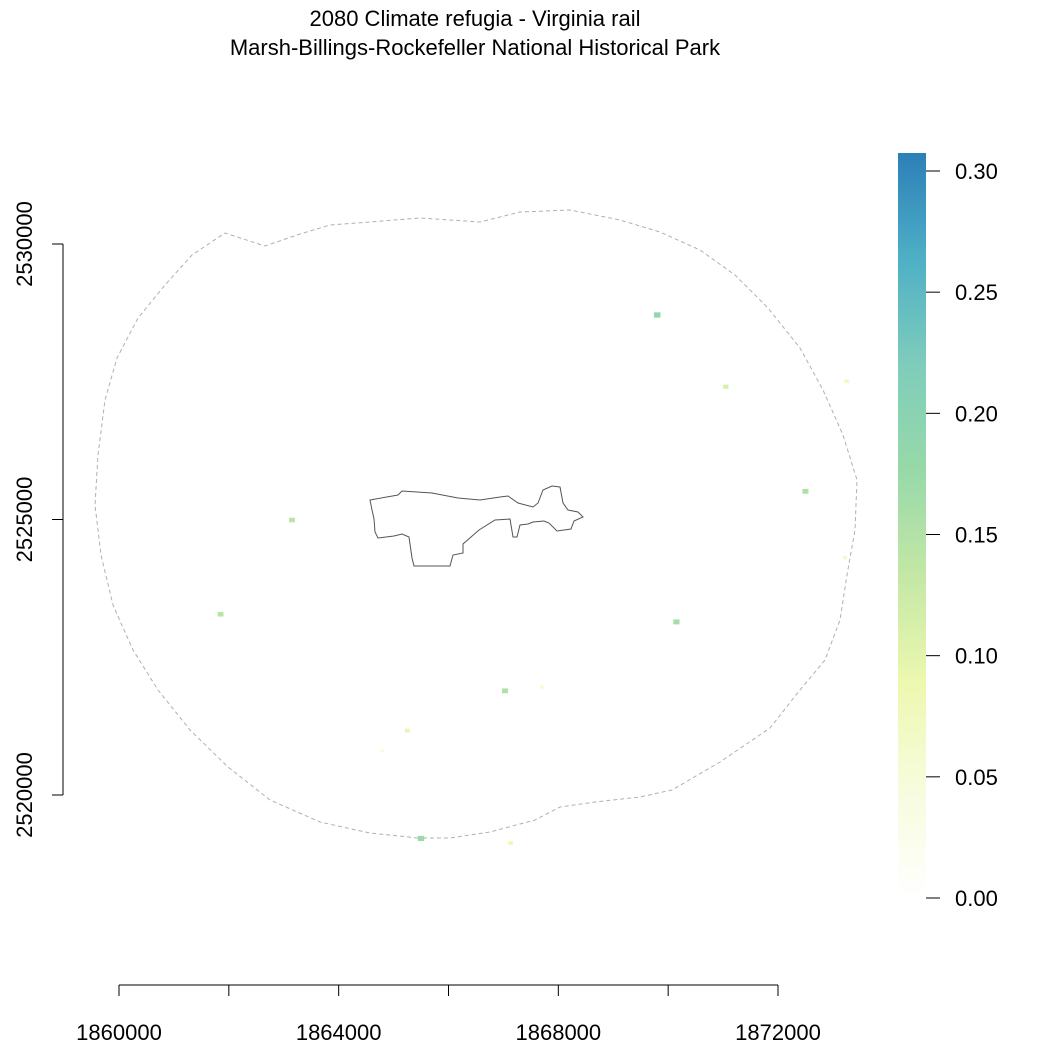 This screenshot has width=1050, height=1050. Describe the element at coordinates (119, 1032) in the screenshot. I see `x-tick-label: 1860000` at that location.